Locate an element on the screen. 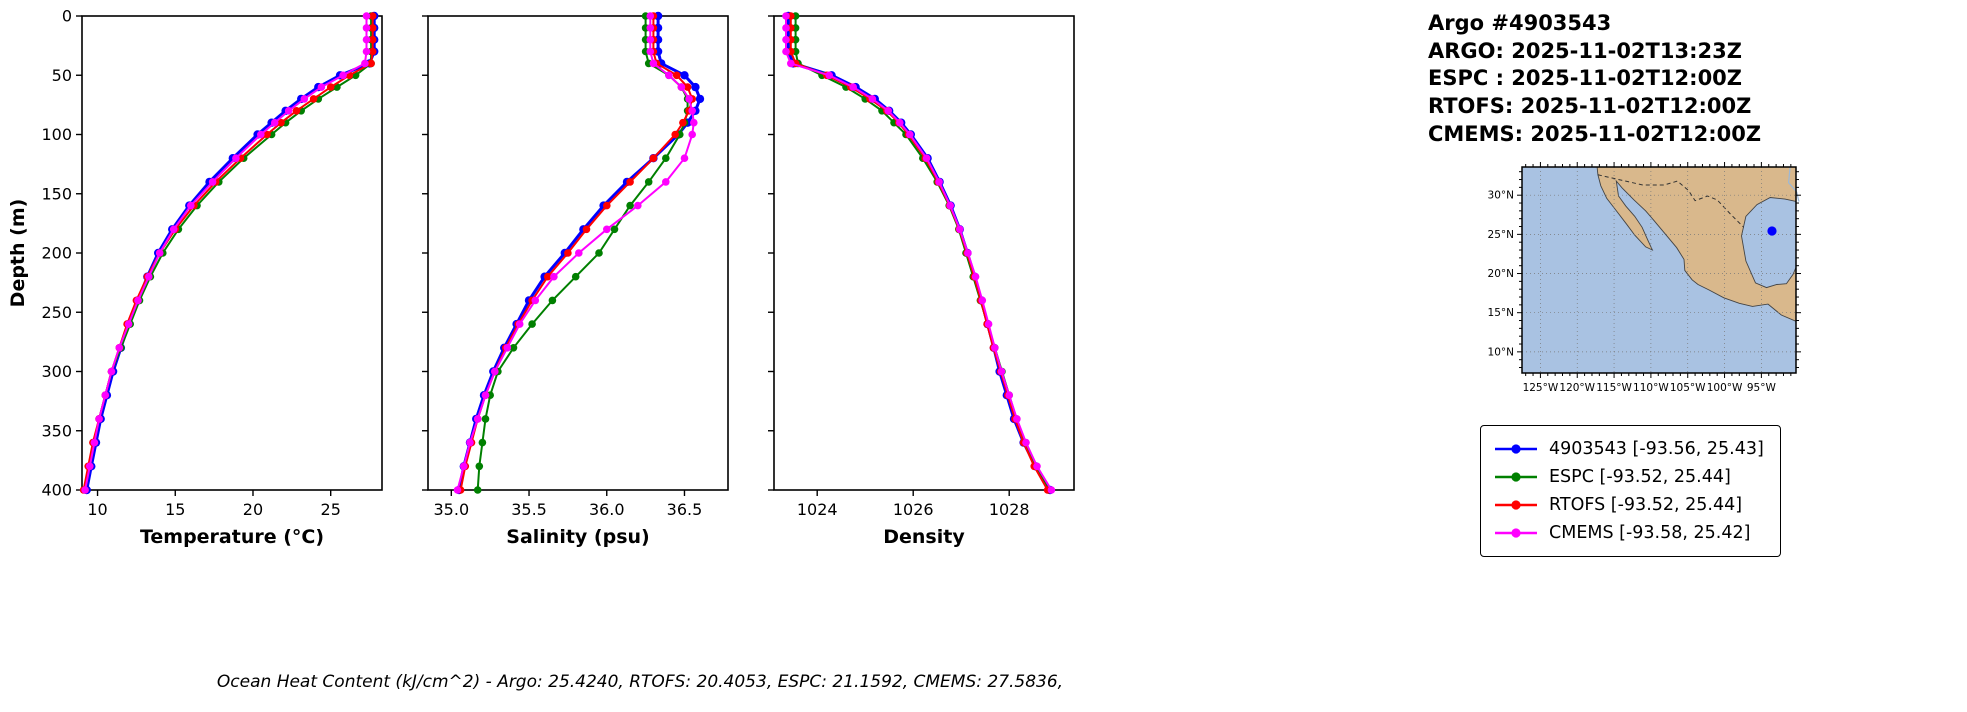 The width and height of the screenshot is (1967, 712). svg-text: Salinity (psu) is located at coordinates (577, 537).